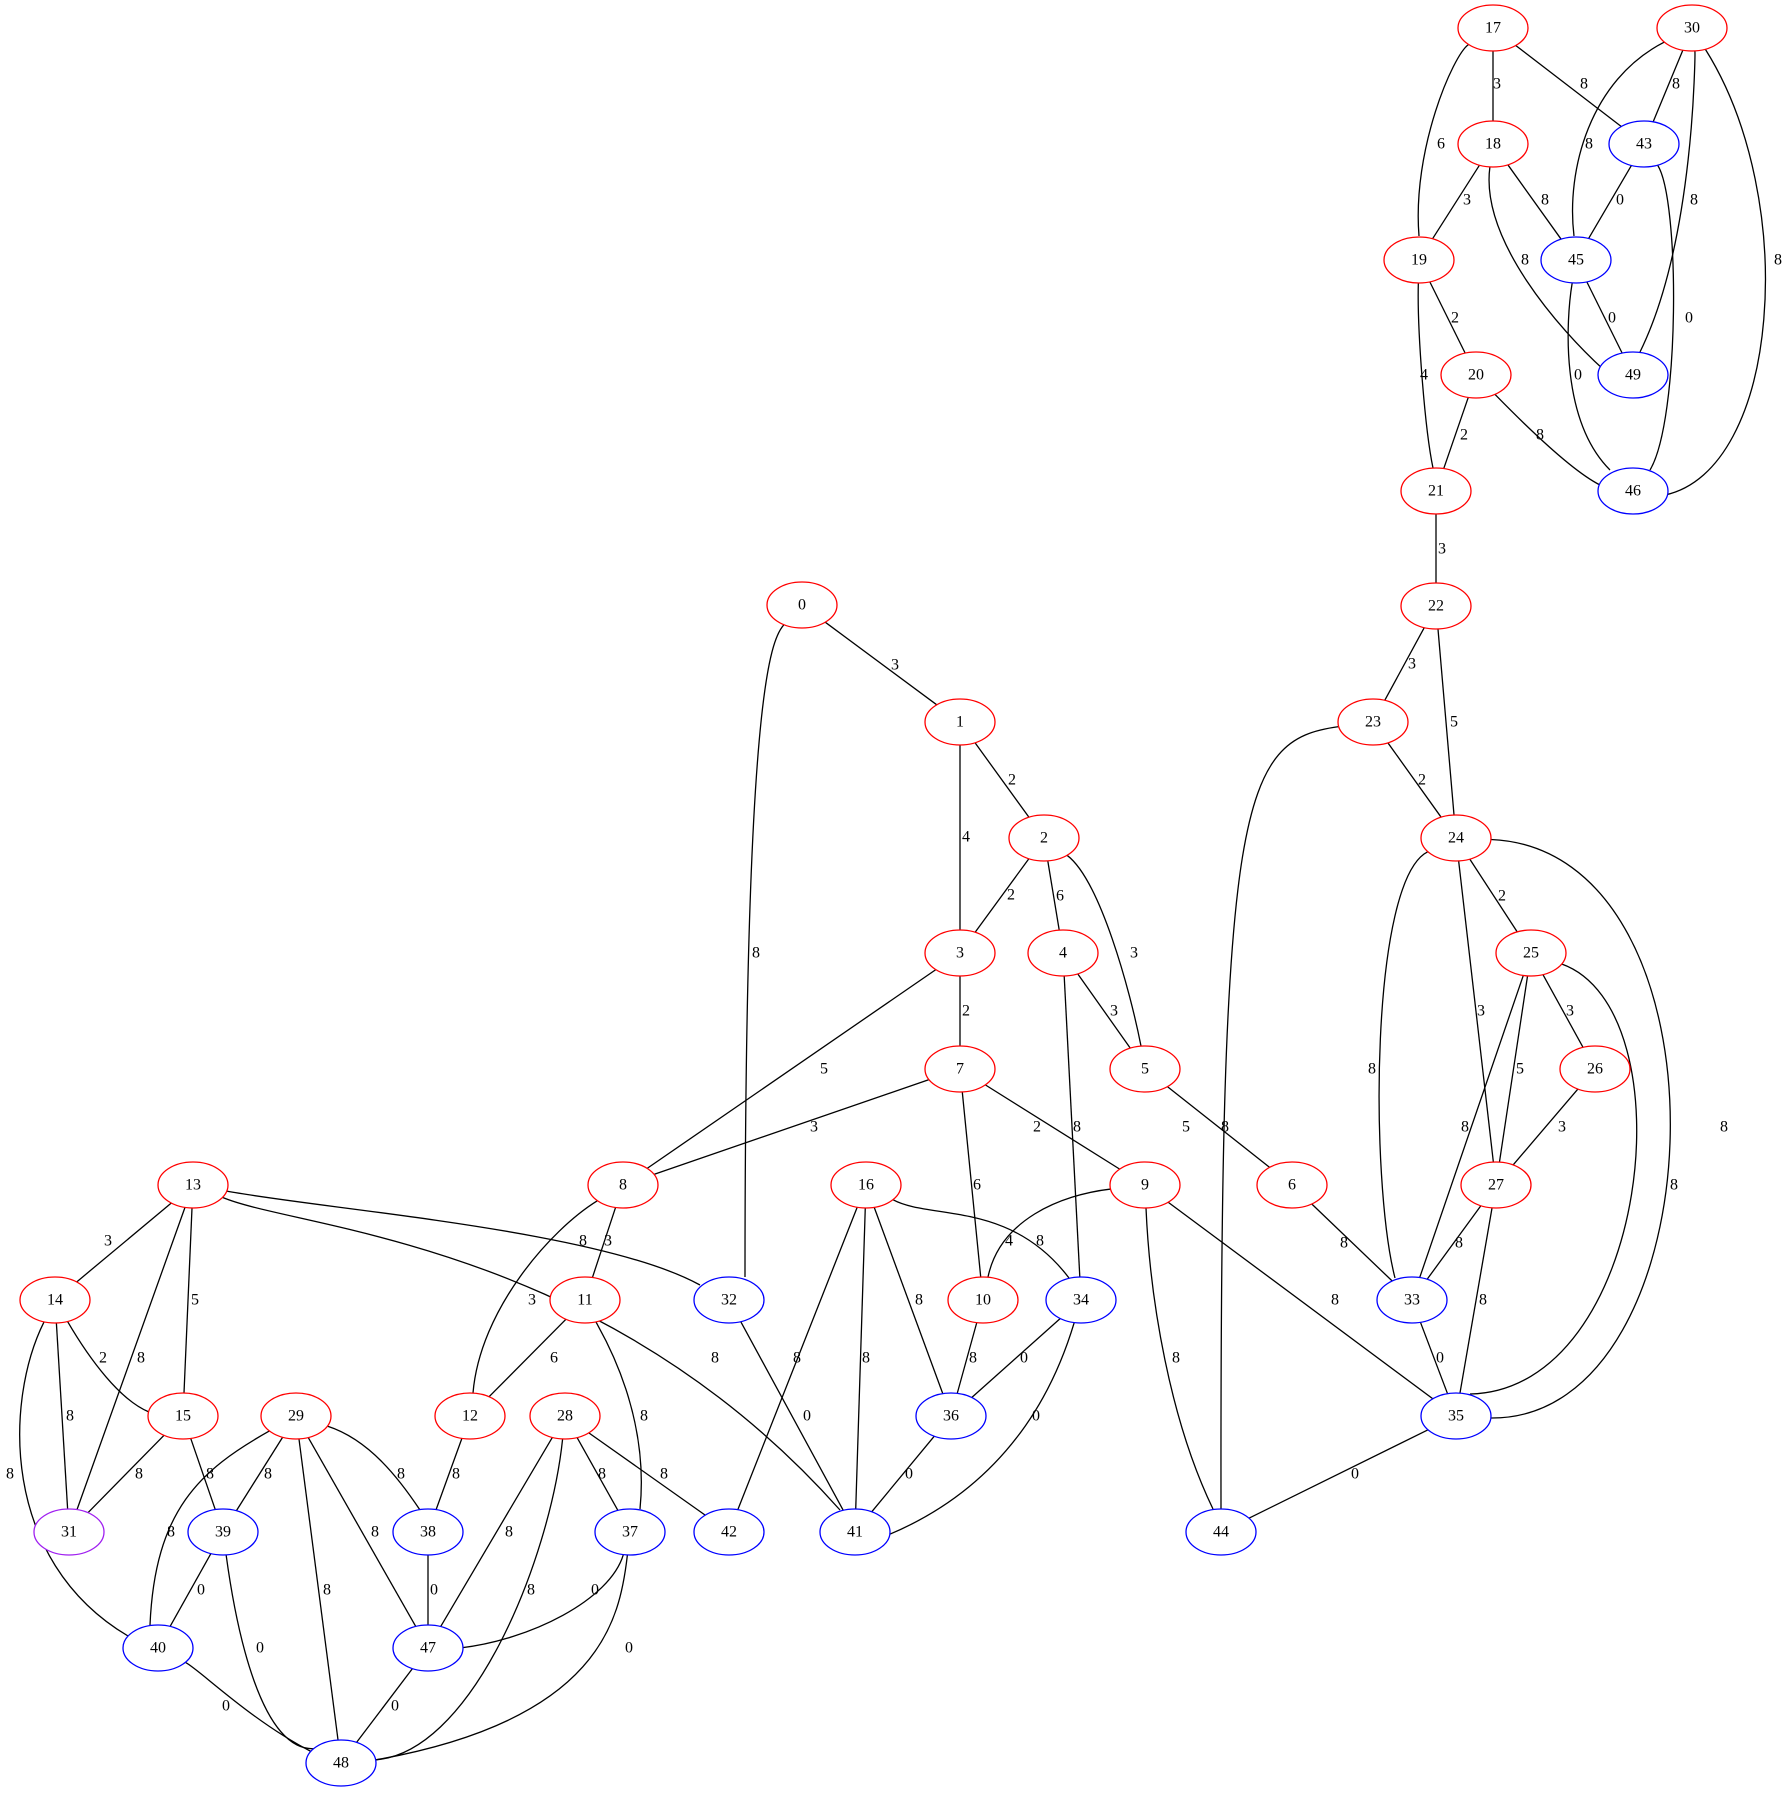 The width and height of the screenshot is (1787, 1799). I want to click on edge-label-35-44: 0, so click(1355, 1474).